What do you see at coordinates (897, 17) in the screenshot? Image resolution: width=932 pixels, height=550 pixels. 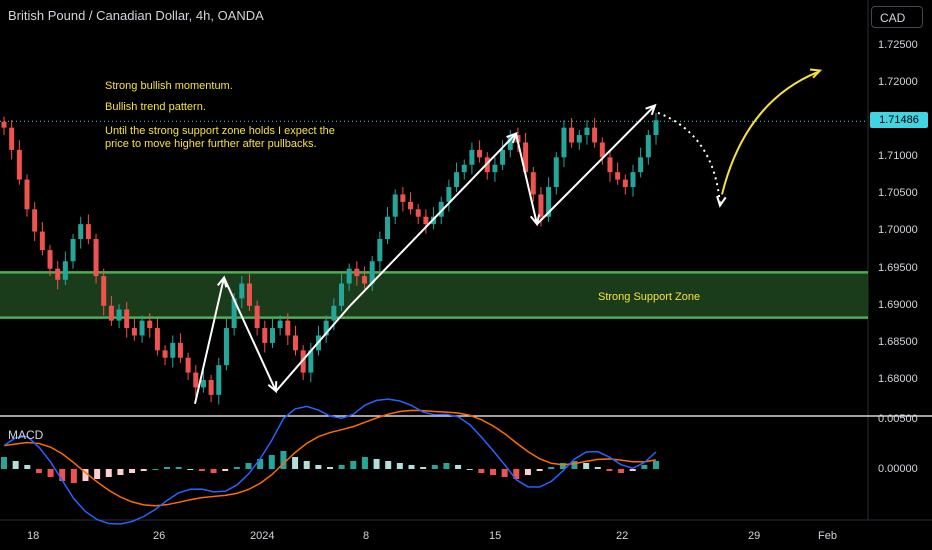 I see `currency-button: CAD` at bounding box center [897, 17].